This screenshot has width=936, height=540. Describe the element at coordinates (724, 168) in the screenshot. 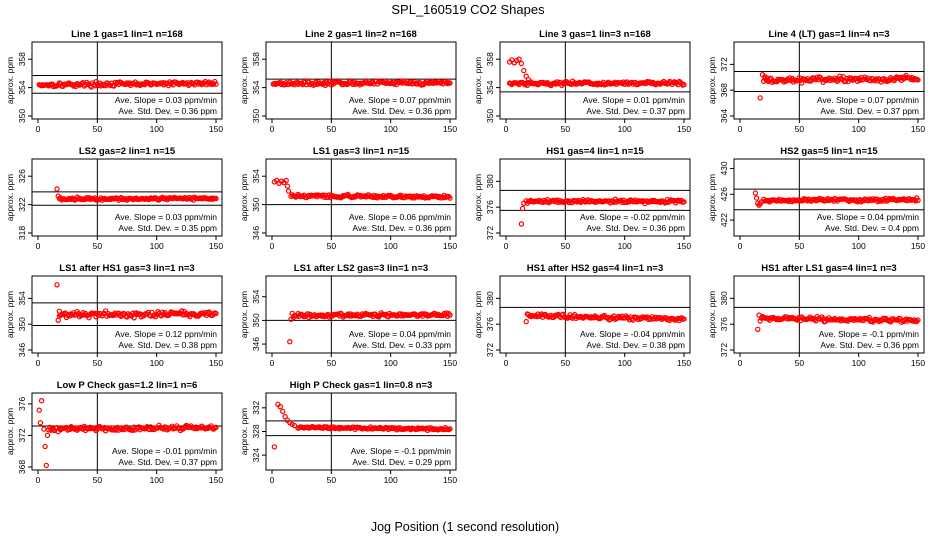

I see `y-tick-label: 430` at that location.